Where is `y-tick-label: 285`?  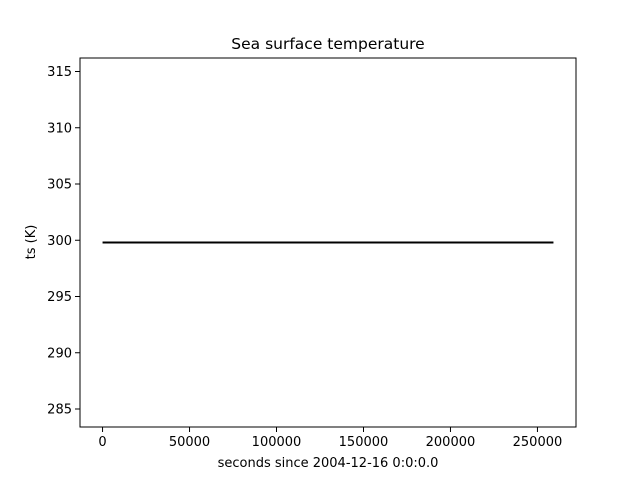
y-tick-label: 285 is located at coordinates (59, 410).